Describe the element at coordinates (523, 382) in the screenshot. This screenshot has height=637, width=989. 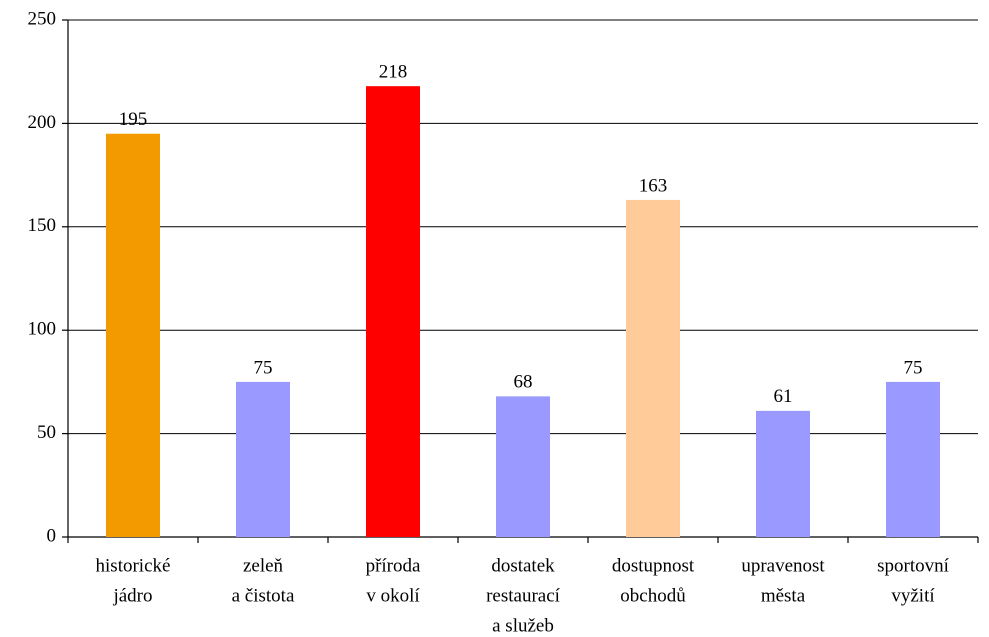
I see `value-label: 68` at that location.